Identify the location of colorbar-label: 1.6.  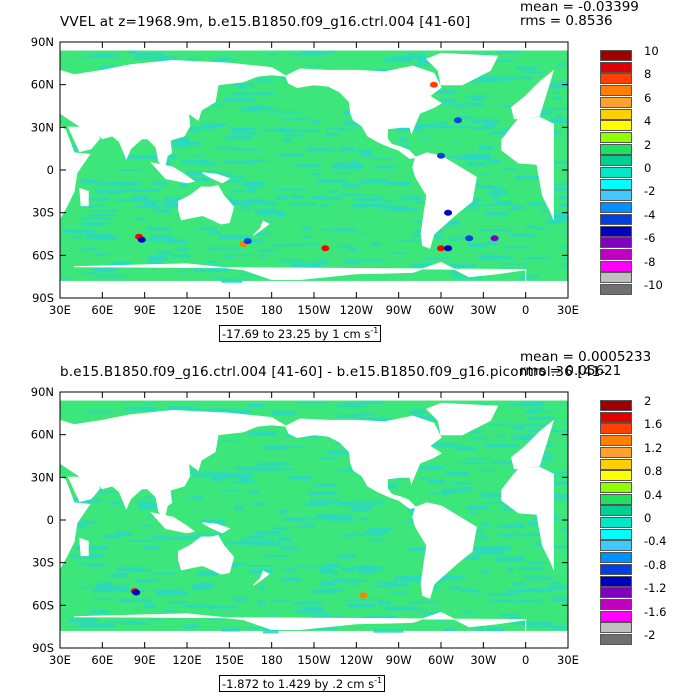
(653, 424).